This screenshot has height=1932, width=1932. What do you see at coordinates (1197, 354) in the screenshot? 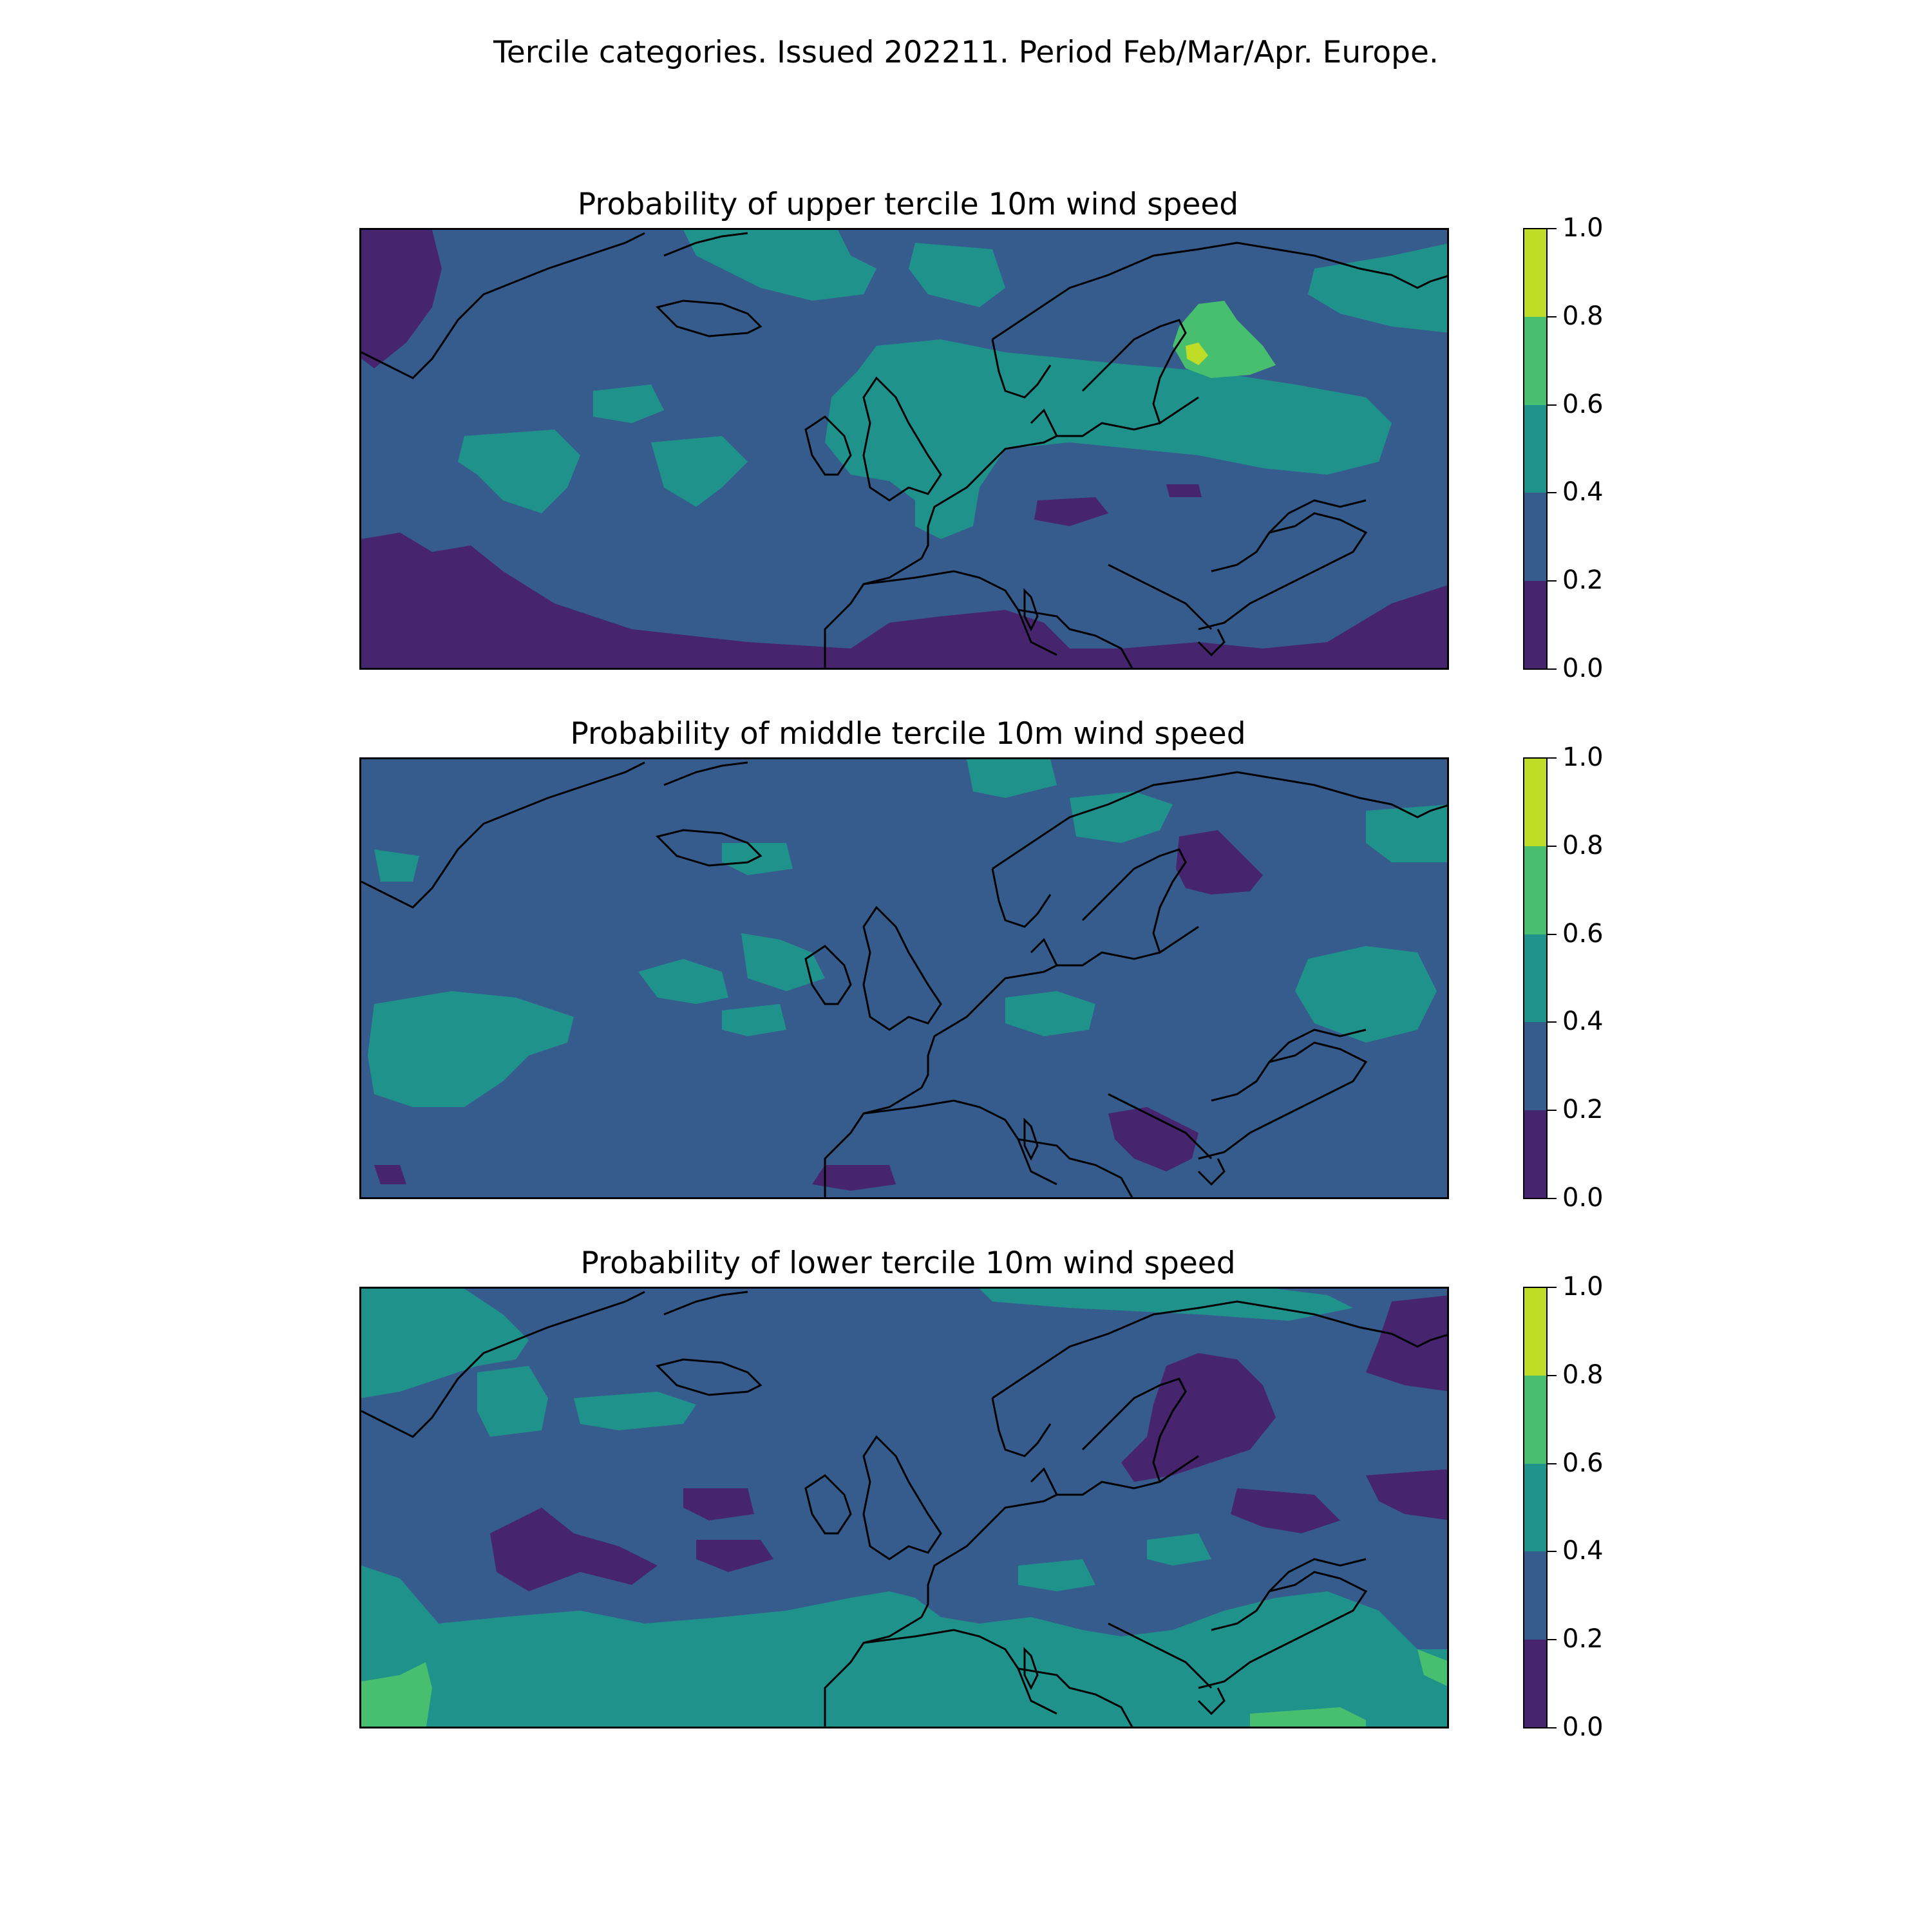
I see `very-high-prob-region` at bounding box center [1197, 354].